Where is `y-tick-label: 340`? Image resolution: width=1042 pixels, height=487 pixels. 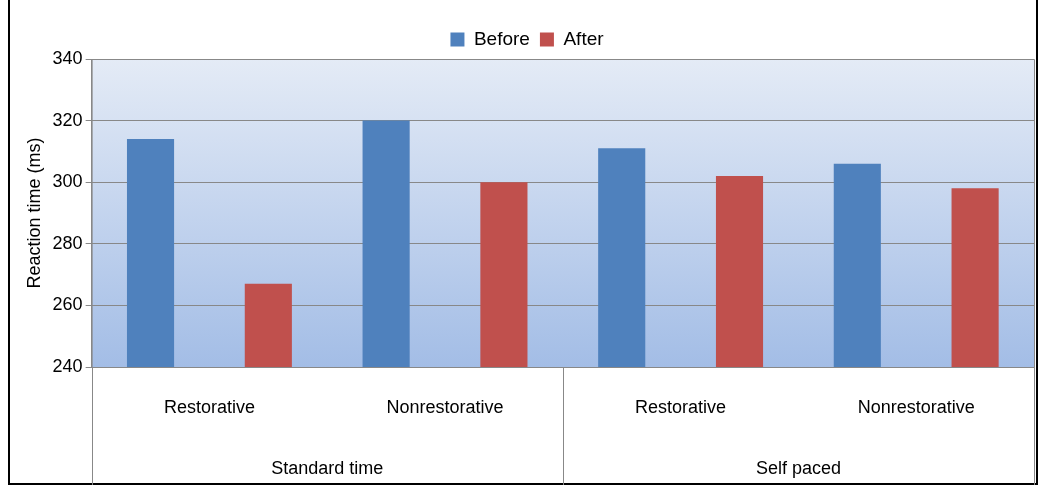 y-tick-label: 340 is located at coordinates (67, 57).